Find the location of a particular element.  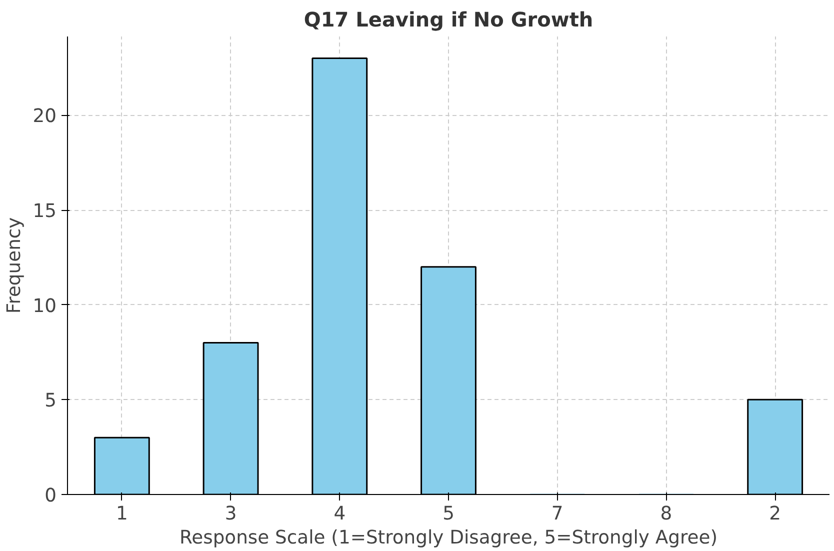

x-tick-label: 2 is located at coordinates (775, 514).